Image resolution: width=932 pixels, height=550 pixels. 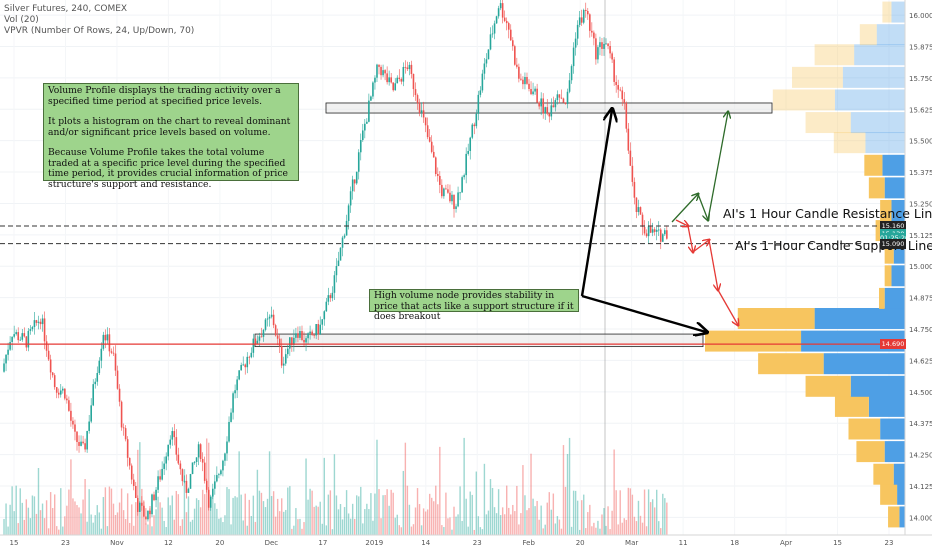 What do you see at coordinates (920, 299) in the screenshot?
I see `y-tick-label: 14.875` at bounding box center [920, 299].